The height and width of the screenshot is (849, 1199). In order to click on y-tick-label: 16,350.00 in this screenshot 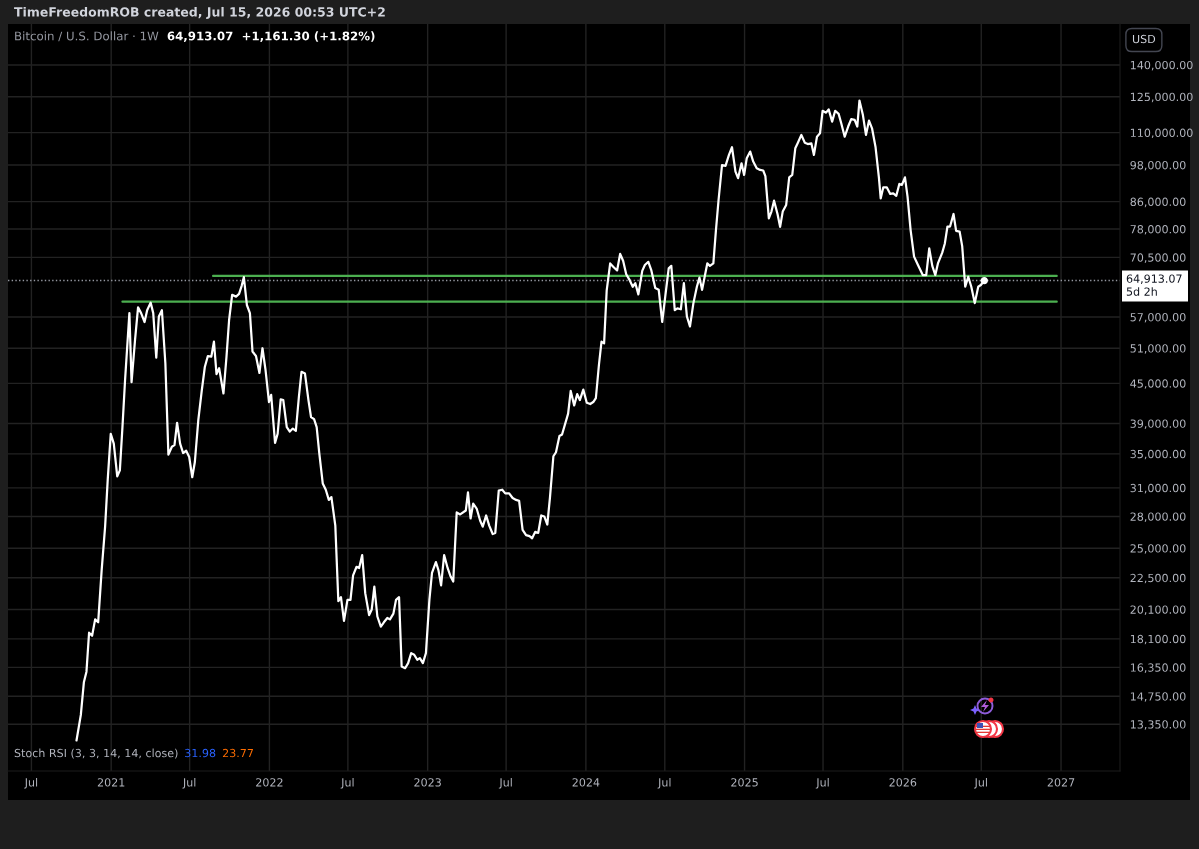, I will do `click(1158, 668)`.